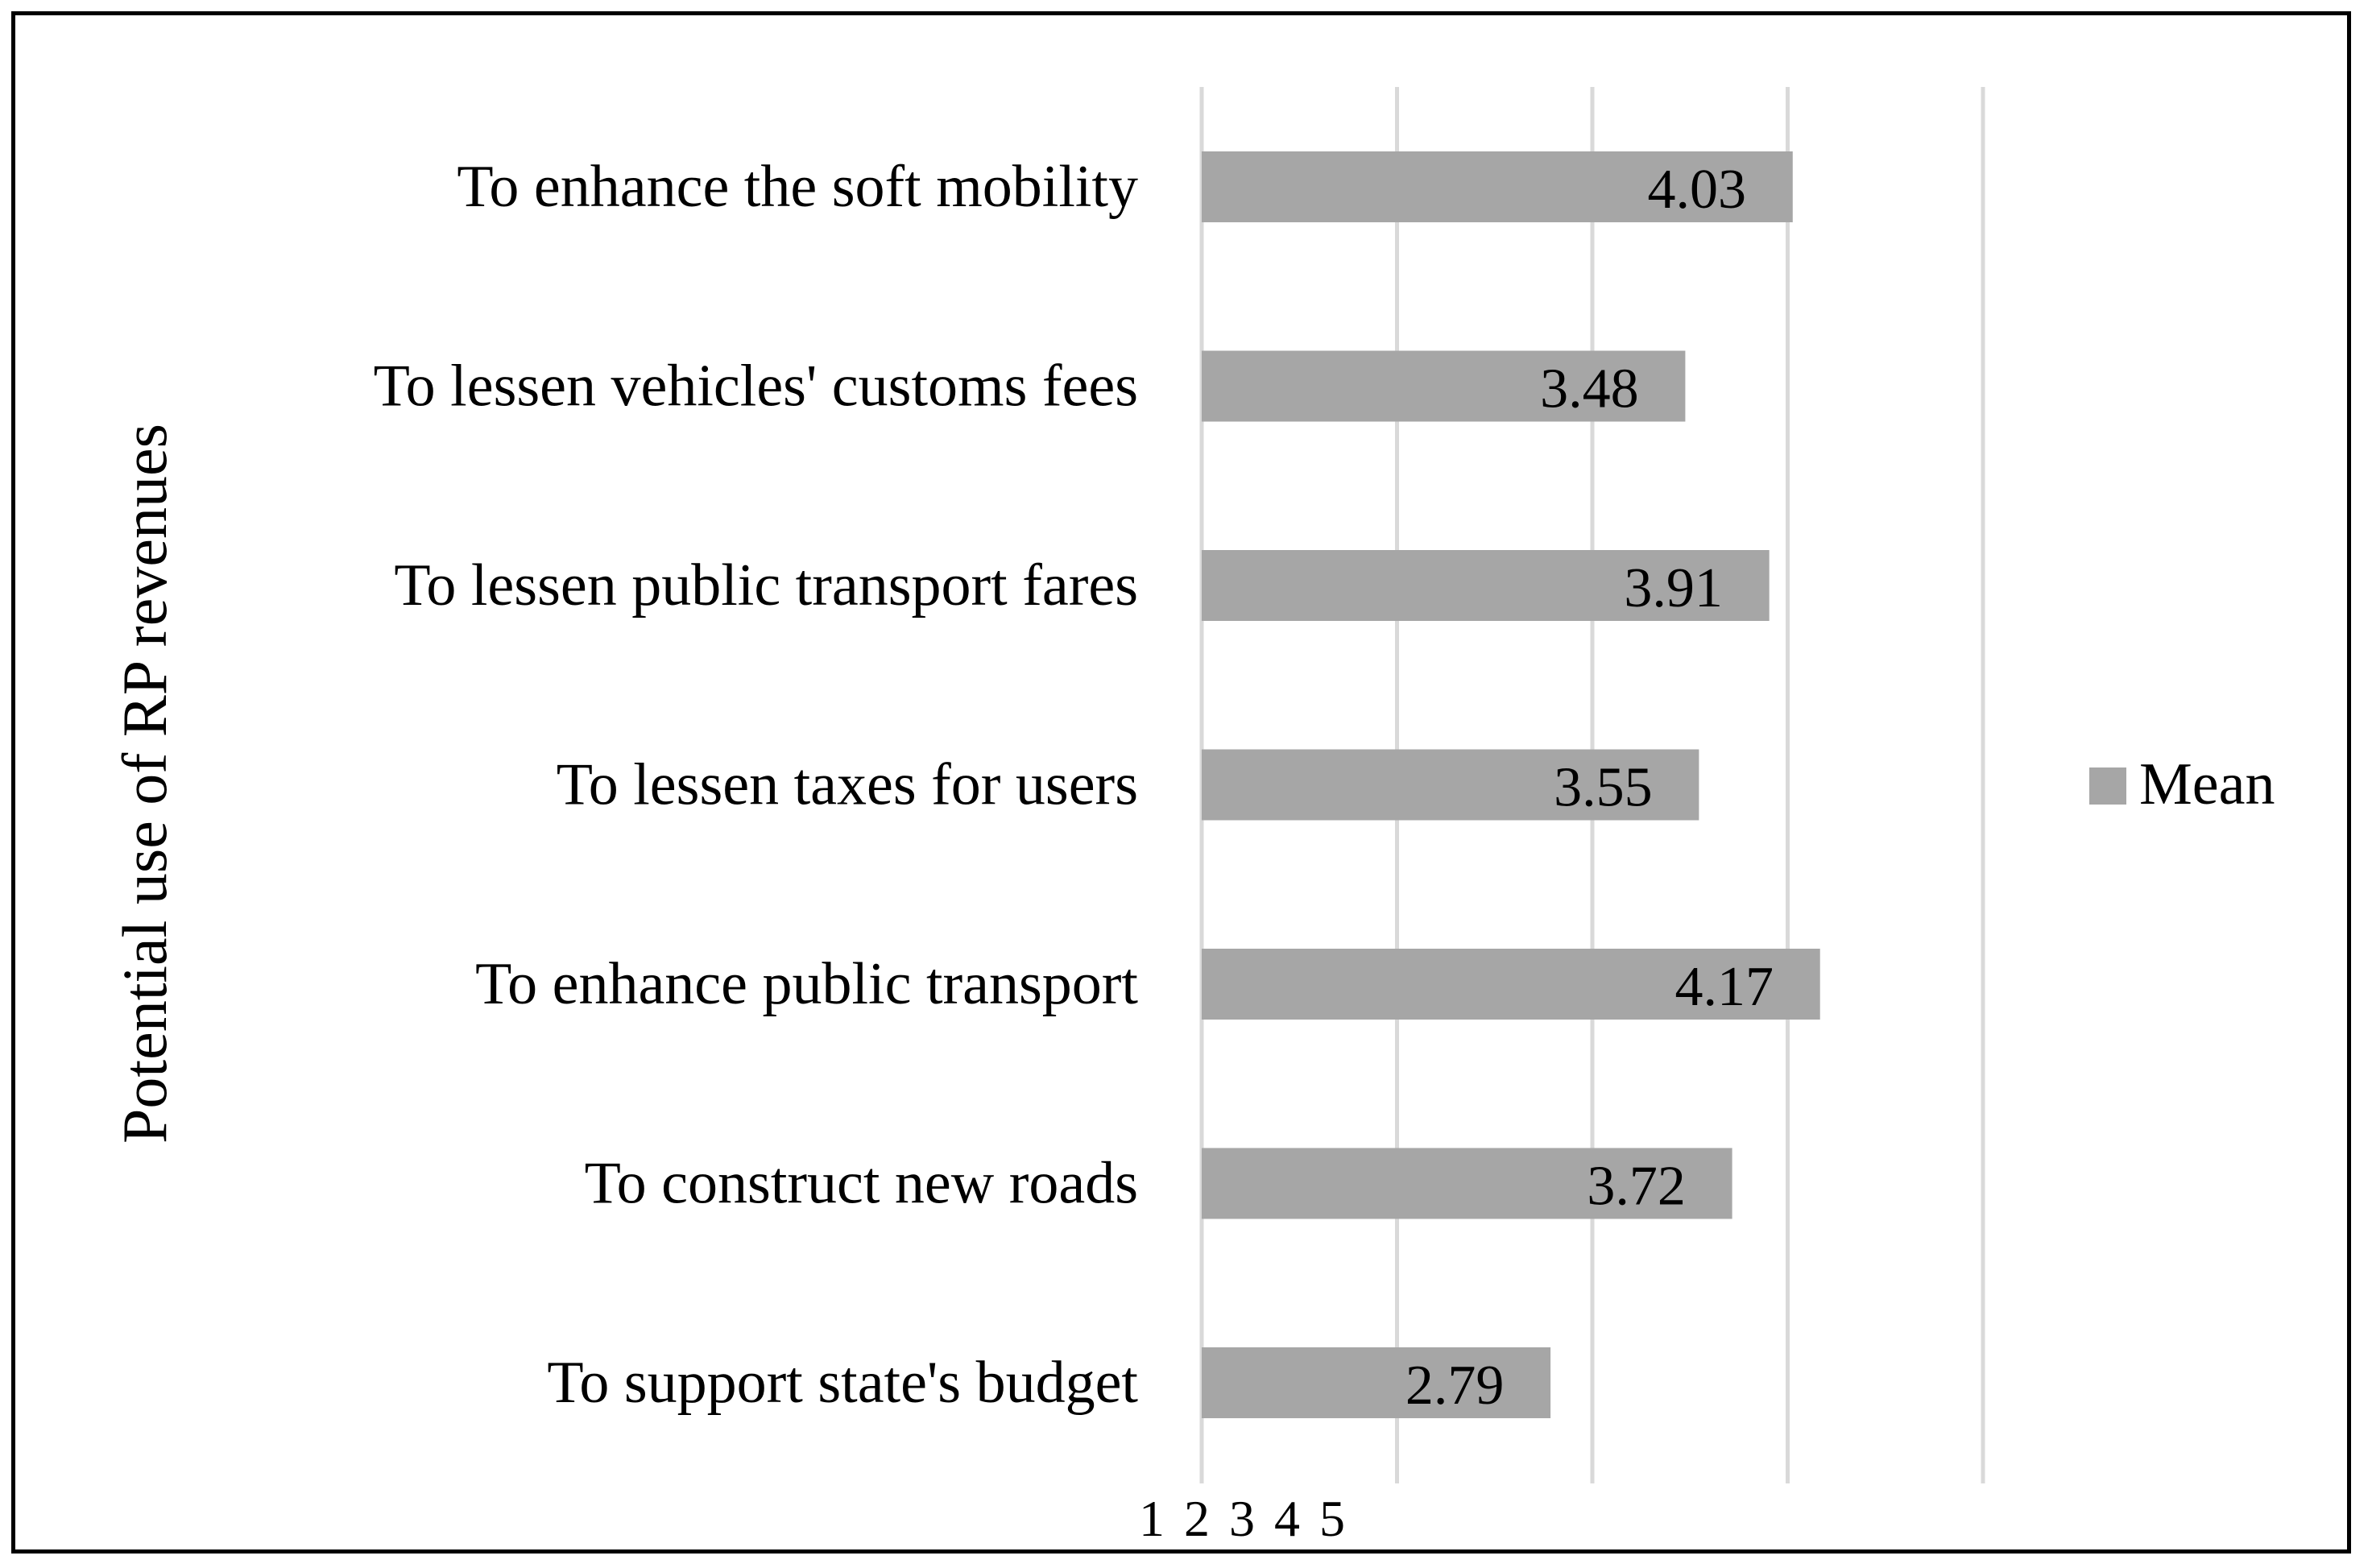 The image size is (2372, 1568). Describe the element at coordinates (1724, 987) in the screenshot. I see `value-label-5: 4.17` at that location.